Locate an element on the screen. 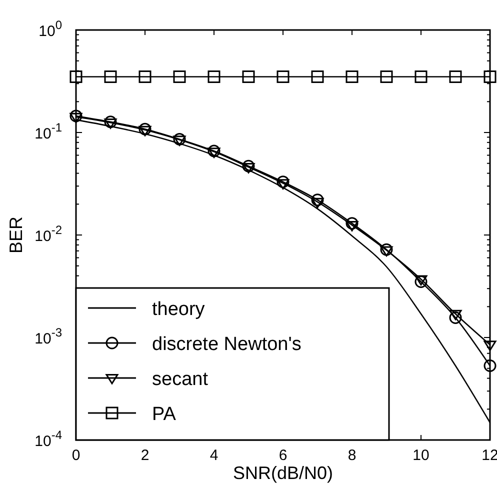 This screenshot has height=493, width=497. legend-label: secant is located at coordinates (180, 379).